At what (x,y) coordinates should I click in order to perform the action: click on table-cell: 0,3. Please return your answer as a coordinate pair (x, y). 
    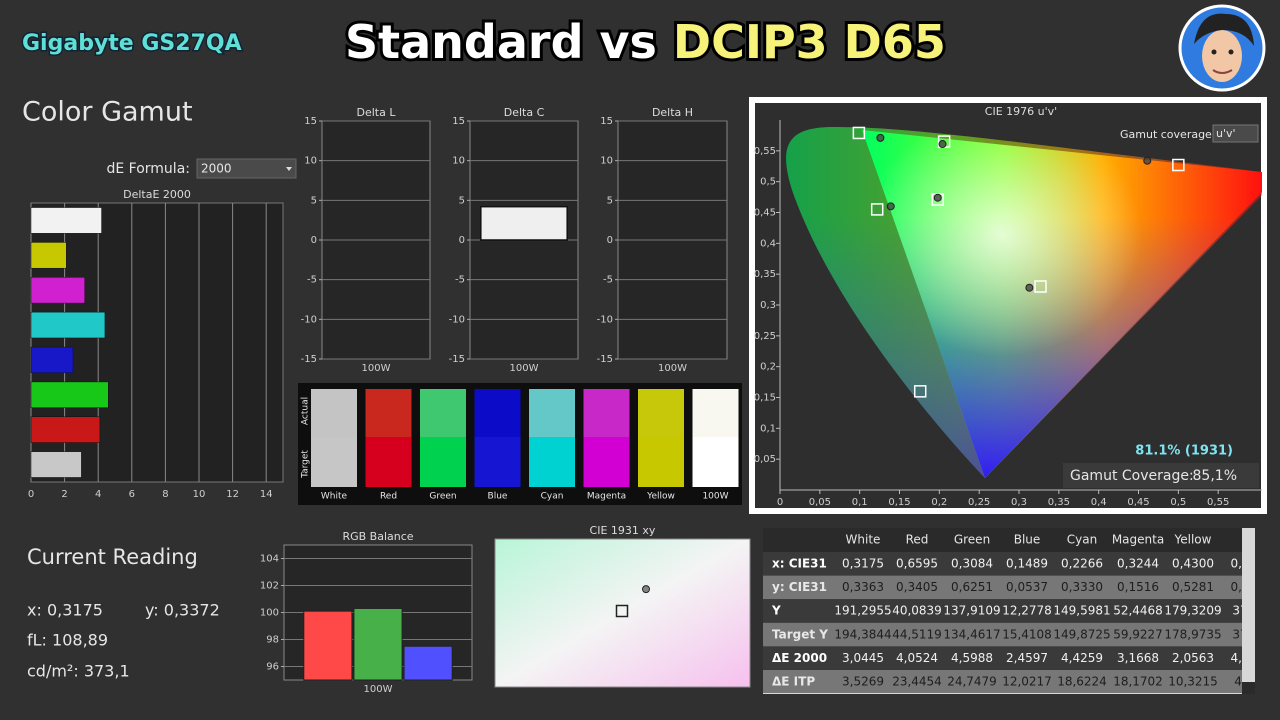
    Looking at the image, I should click on (1239, 587).